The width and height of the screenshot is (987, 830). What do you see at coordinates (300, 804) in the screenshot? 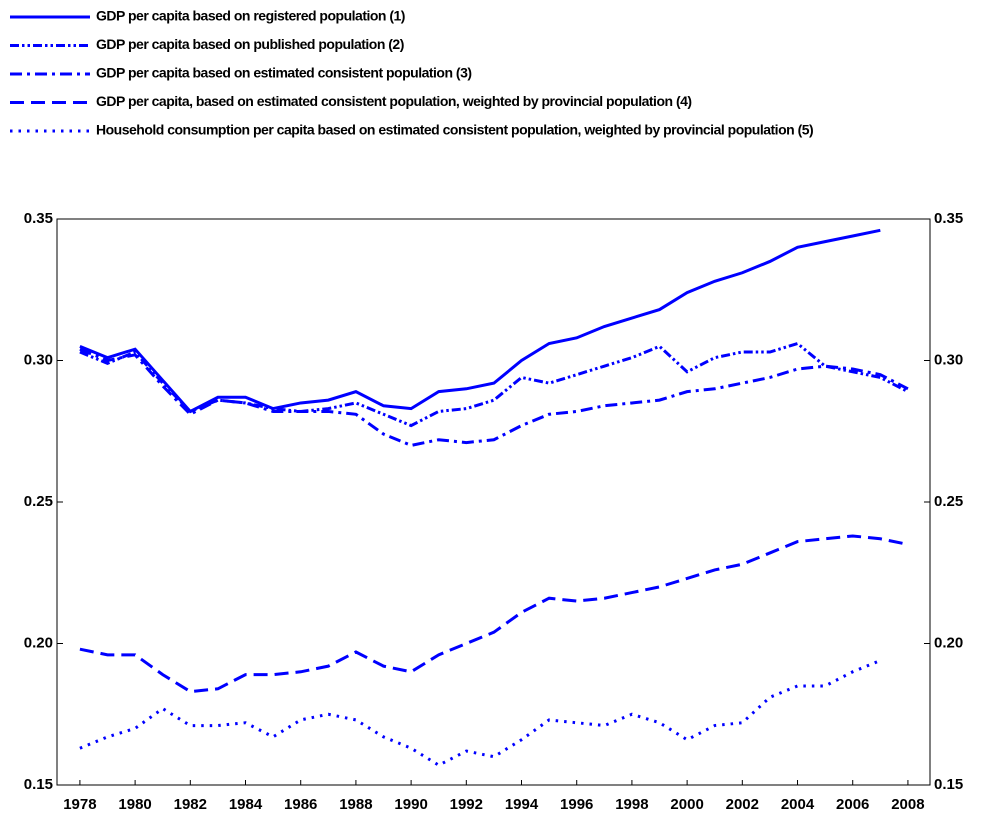
I see `x-tick-label: 1986` at bounding box center [300, 804].